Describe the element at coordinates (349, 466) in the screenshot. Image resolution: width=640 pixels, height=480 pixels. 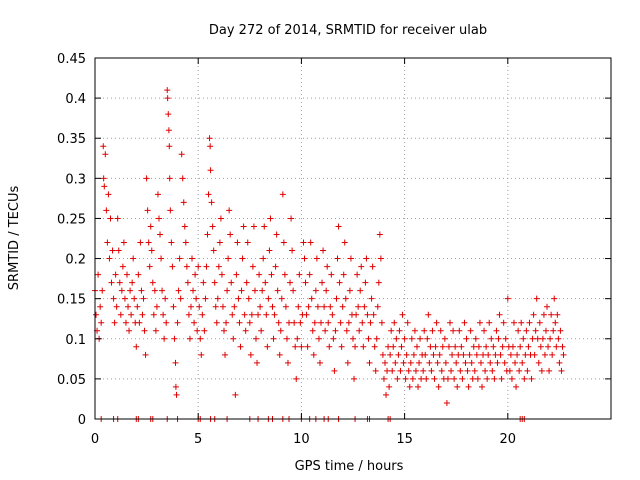
I see `x-axis-label: GPS time / hours` at that location.